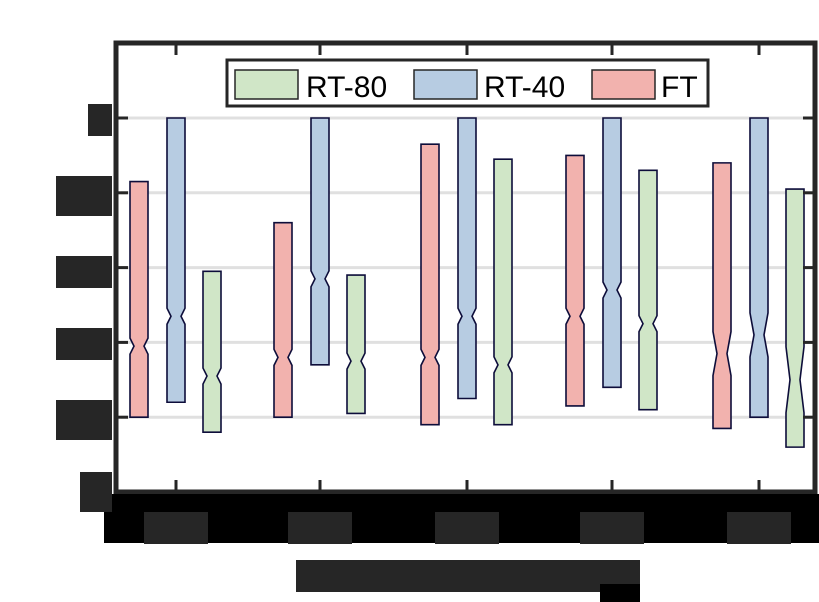 This screenshot has width=819, height=602. I want to click on legend-item-rt80: RT-80, so click(310, 86).